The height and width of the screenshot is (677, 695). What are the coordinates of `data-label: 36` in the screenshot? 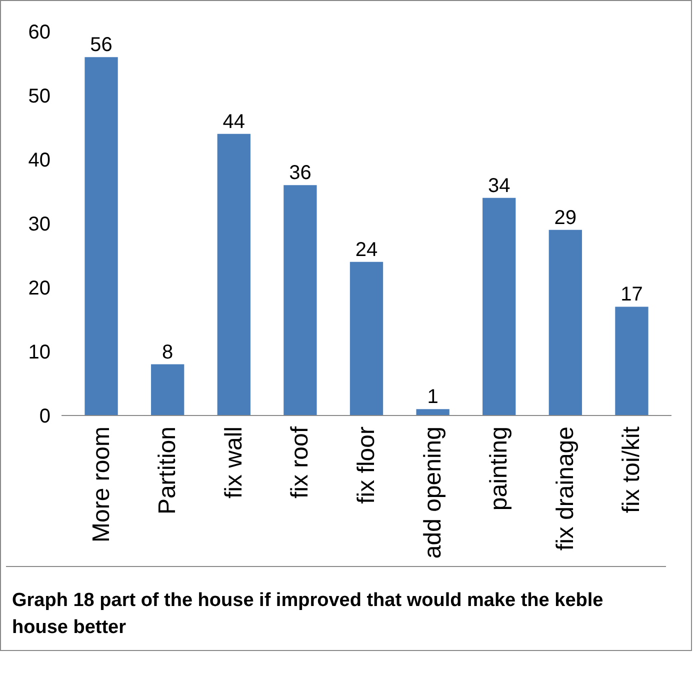 It's located at (300, 173).